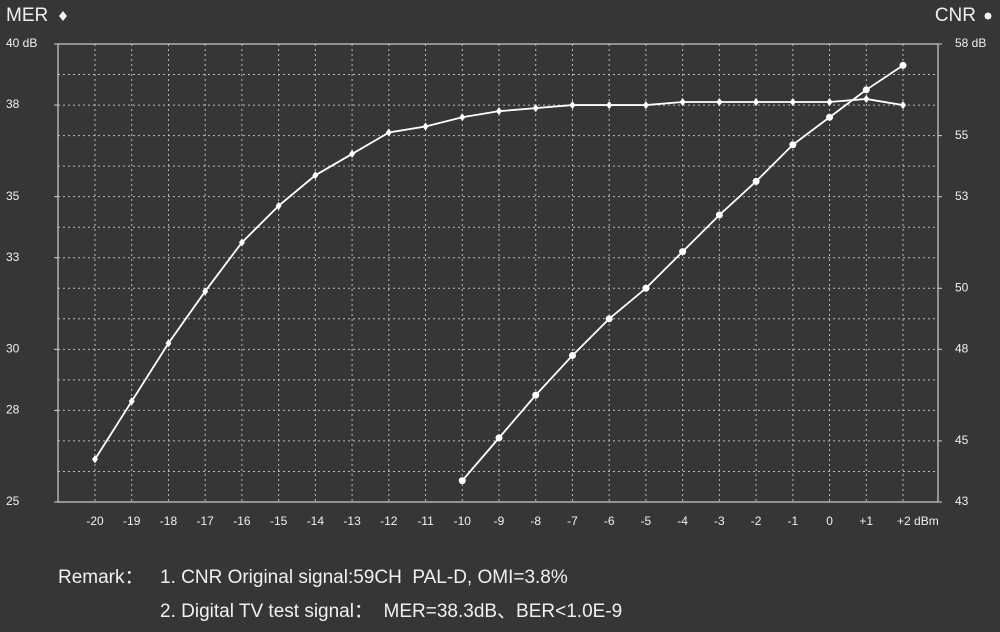 The image size is (1000, 632). What do you see at coordinates (918, 521) in the screenshot?
I see `x-tick-label: +2 dBm` at bounding box center [918, 521].